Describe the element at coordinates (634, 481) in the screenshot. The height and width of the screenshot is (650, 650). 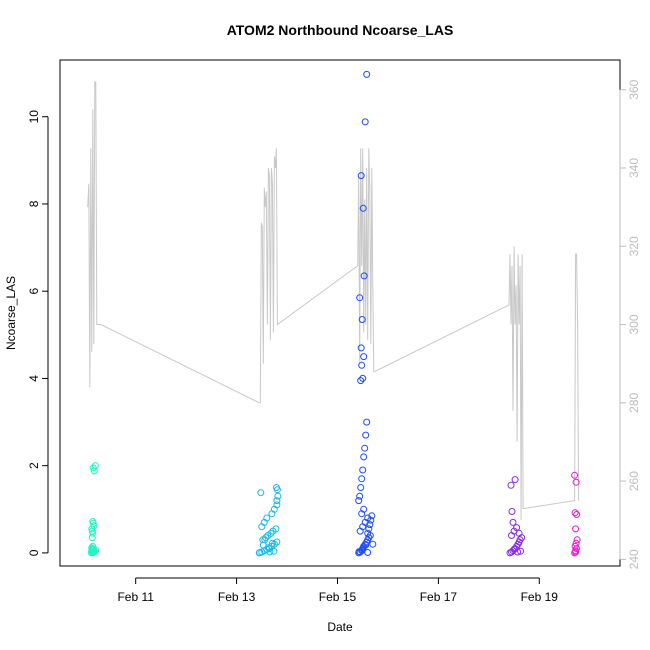
I see `y2-tick-label: 260` at that location.